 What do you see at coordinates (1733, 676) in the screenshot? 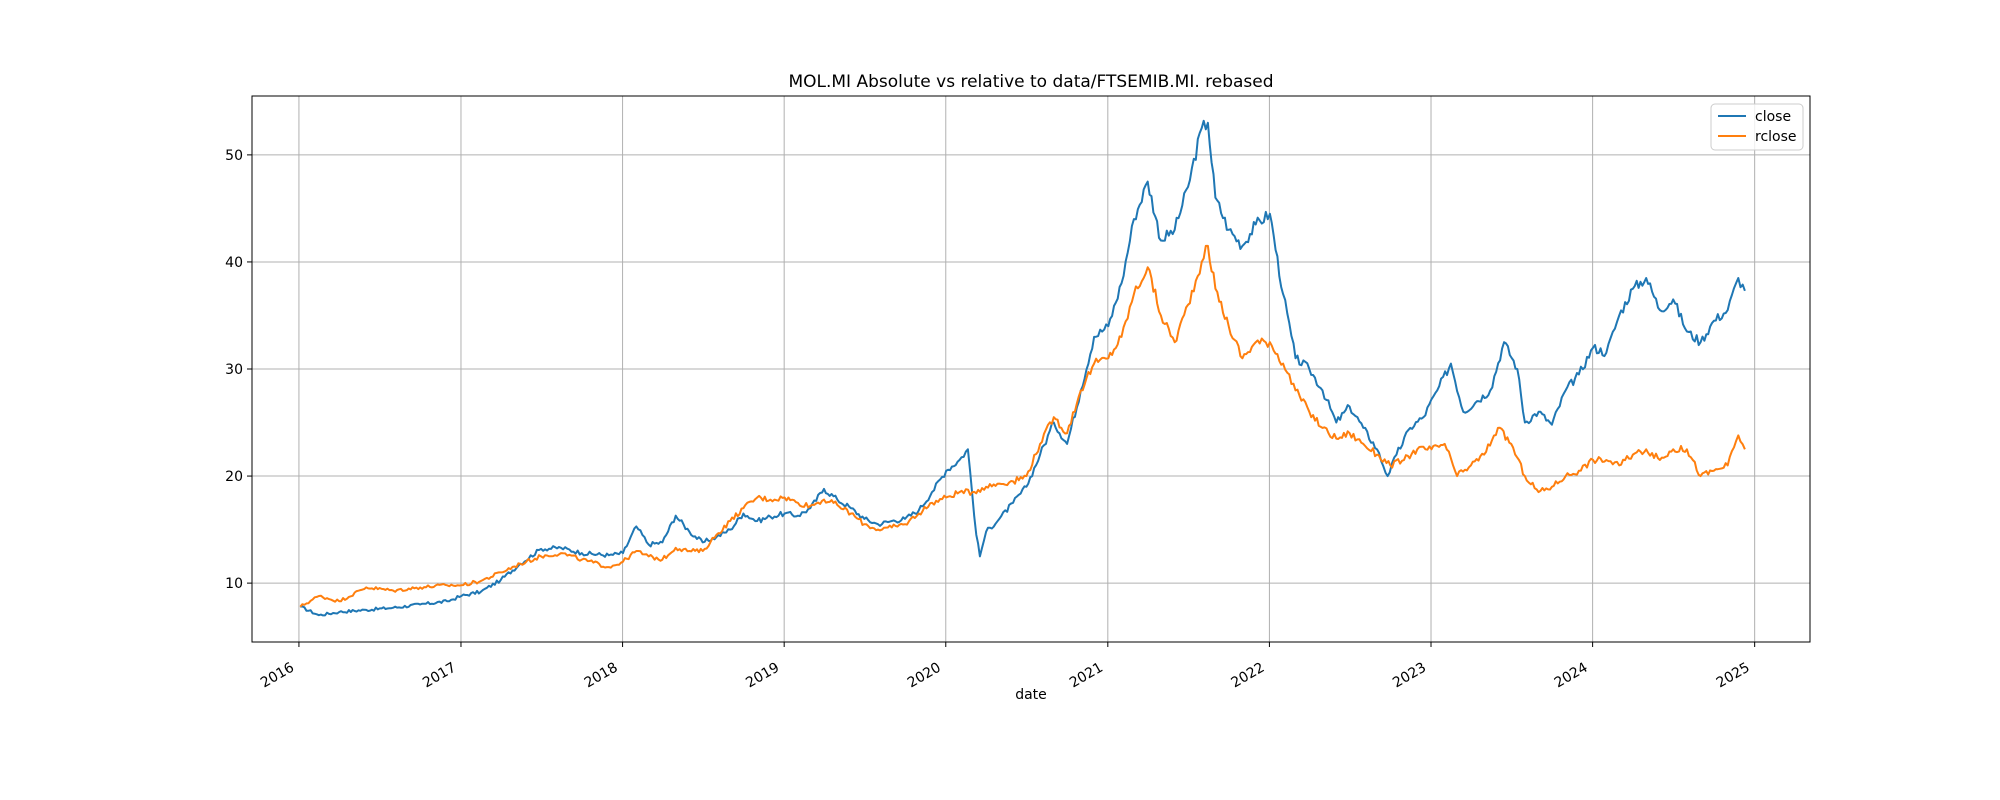
I see `x-tick-label: 2025` at bounding box center [1733, 676].